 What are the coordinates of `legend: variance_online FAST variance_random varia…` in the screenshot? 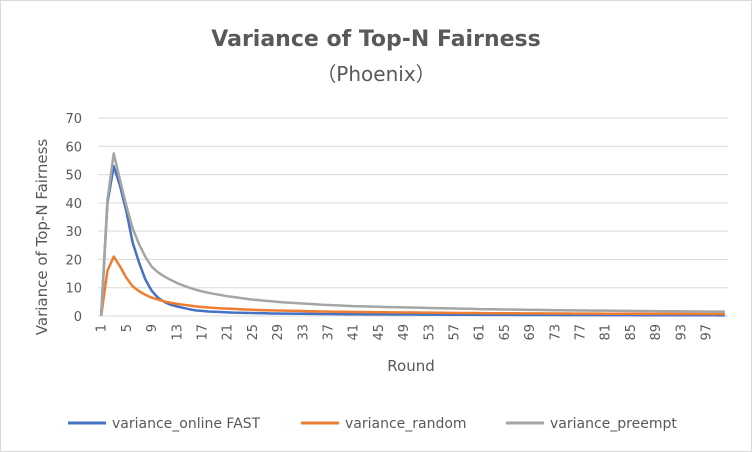 It's located at (372, 424).